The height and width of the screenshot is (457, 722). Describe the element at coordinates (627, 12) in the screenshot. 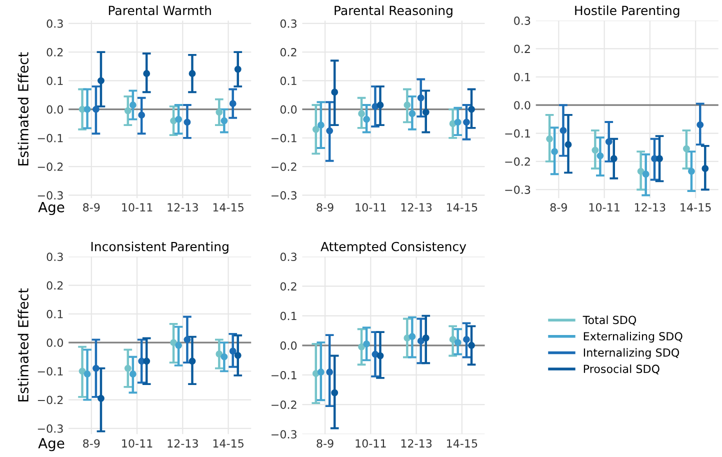

I see `chart-title: Hostile Parenting` at that location.